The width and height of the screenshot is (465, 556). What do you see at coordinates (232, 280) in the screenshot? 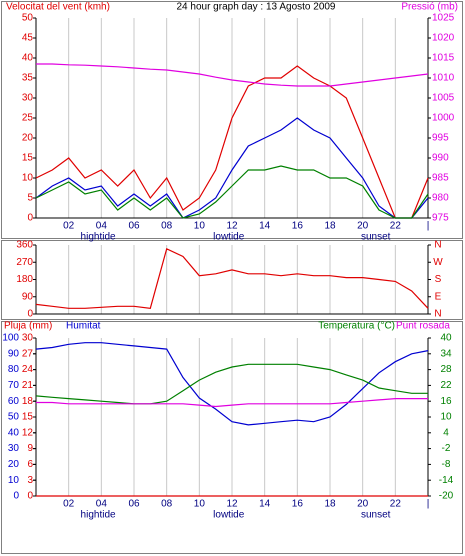
I see `panel-frame` at bounding box center [232, 280].